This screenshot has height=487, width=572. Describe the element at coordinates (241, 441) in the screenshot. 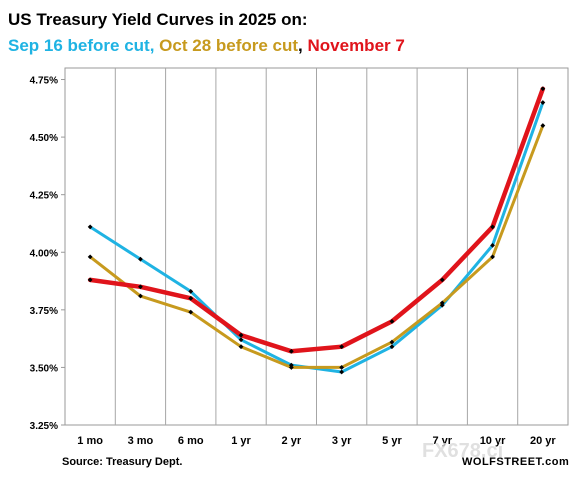

I see `x-tick-label: 1 yr` at that location.